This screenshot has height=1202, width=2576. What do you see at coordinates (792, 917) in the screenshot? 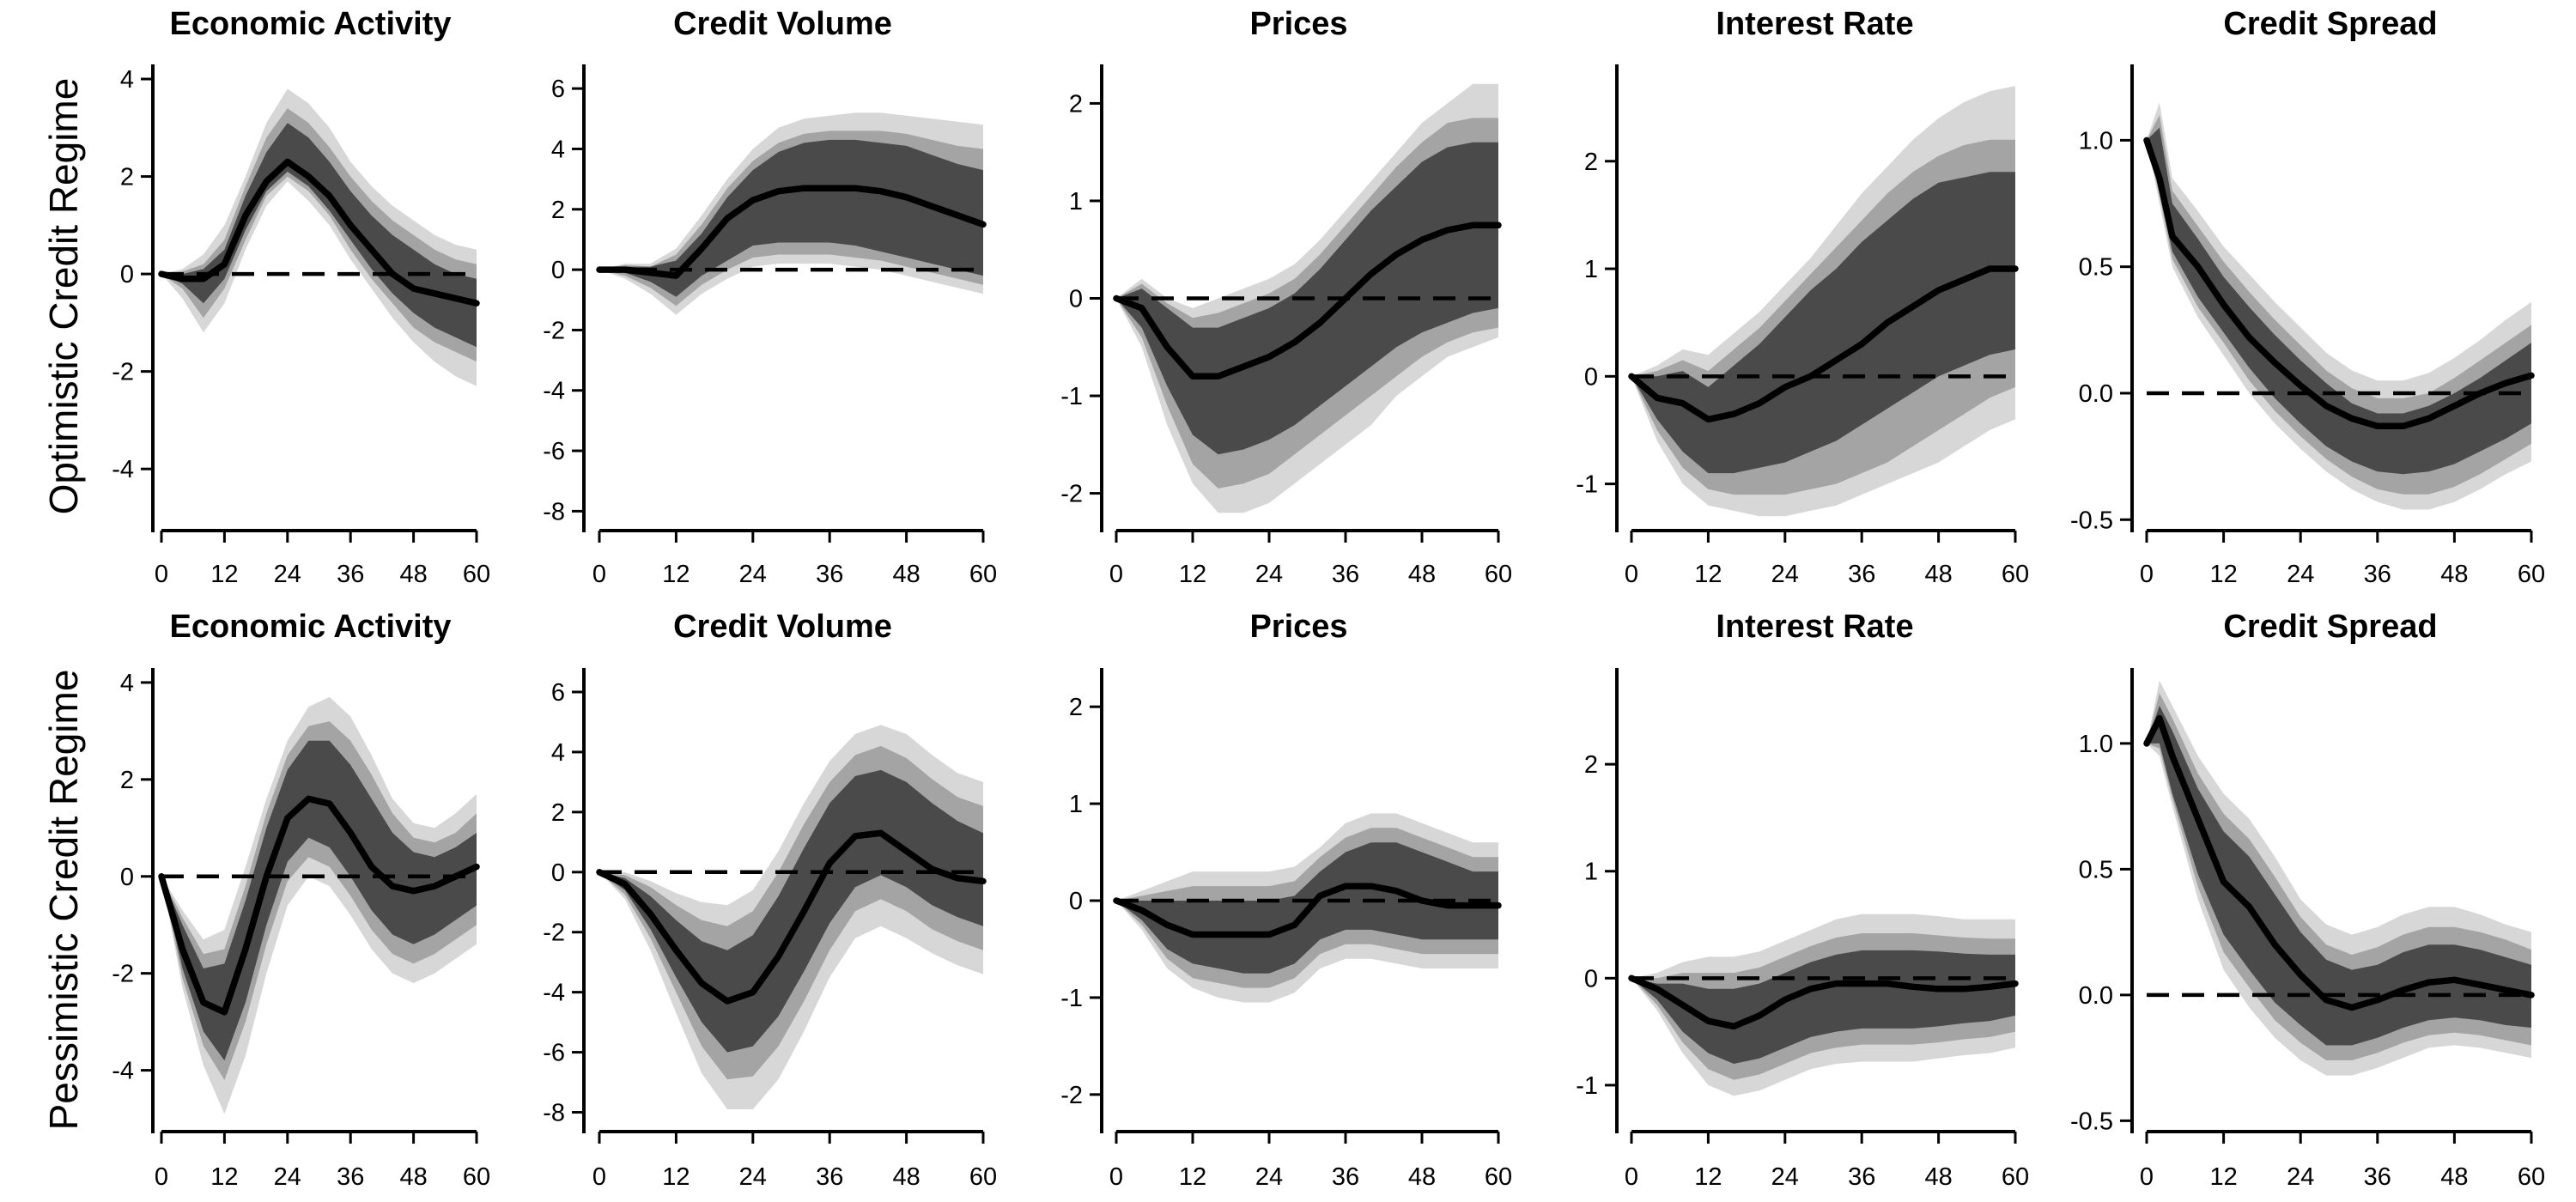
I see `pessimistic-credit-volume-median-line` at bounding box center [792, 917].